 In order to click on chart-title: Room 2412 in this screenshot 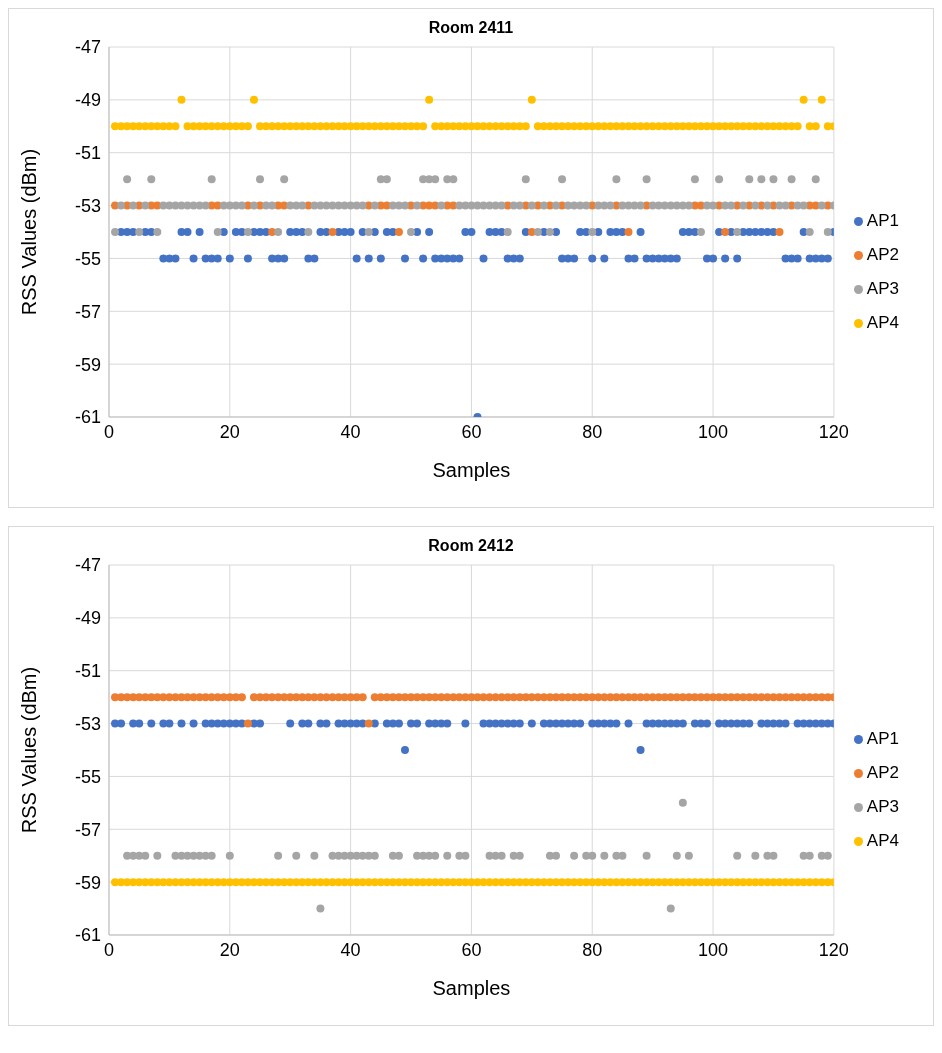, I will do `click(471, 545)`.